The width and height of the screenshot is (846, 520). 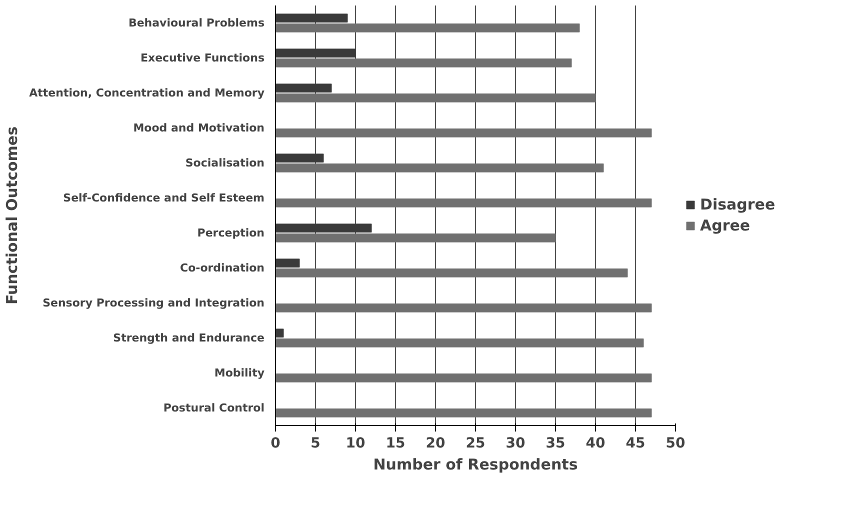 What do you see at coordinates (164, 198) in the screenshot?
I see `y-tick-label: Self-Confidence and Self Esteem` at bounding box center [164, 198].